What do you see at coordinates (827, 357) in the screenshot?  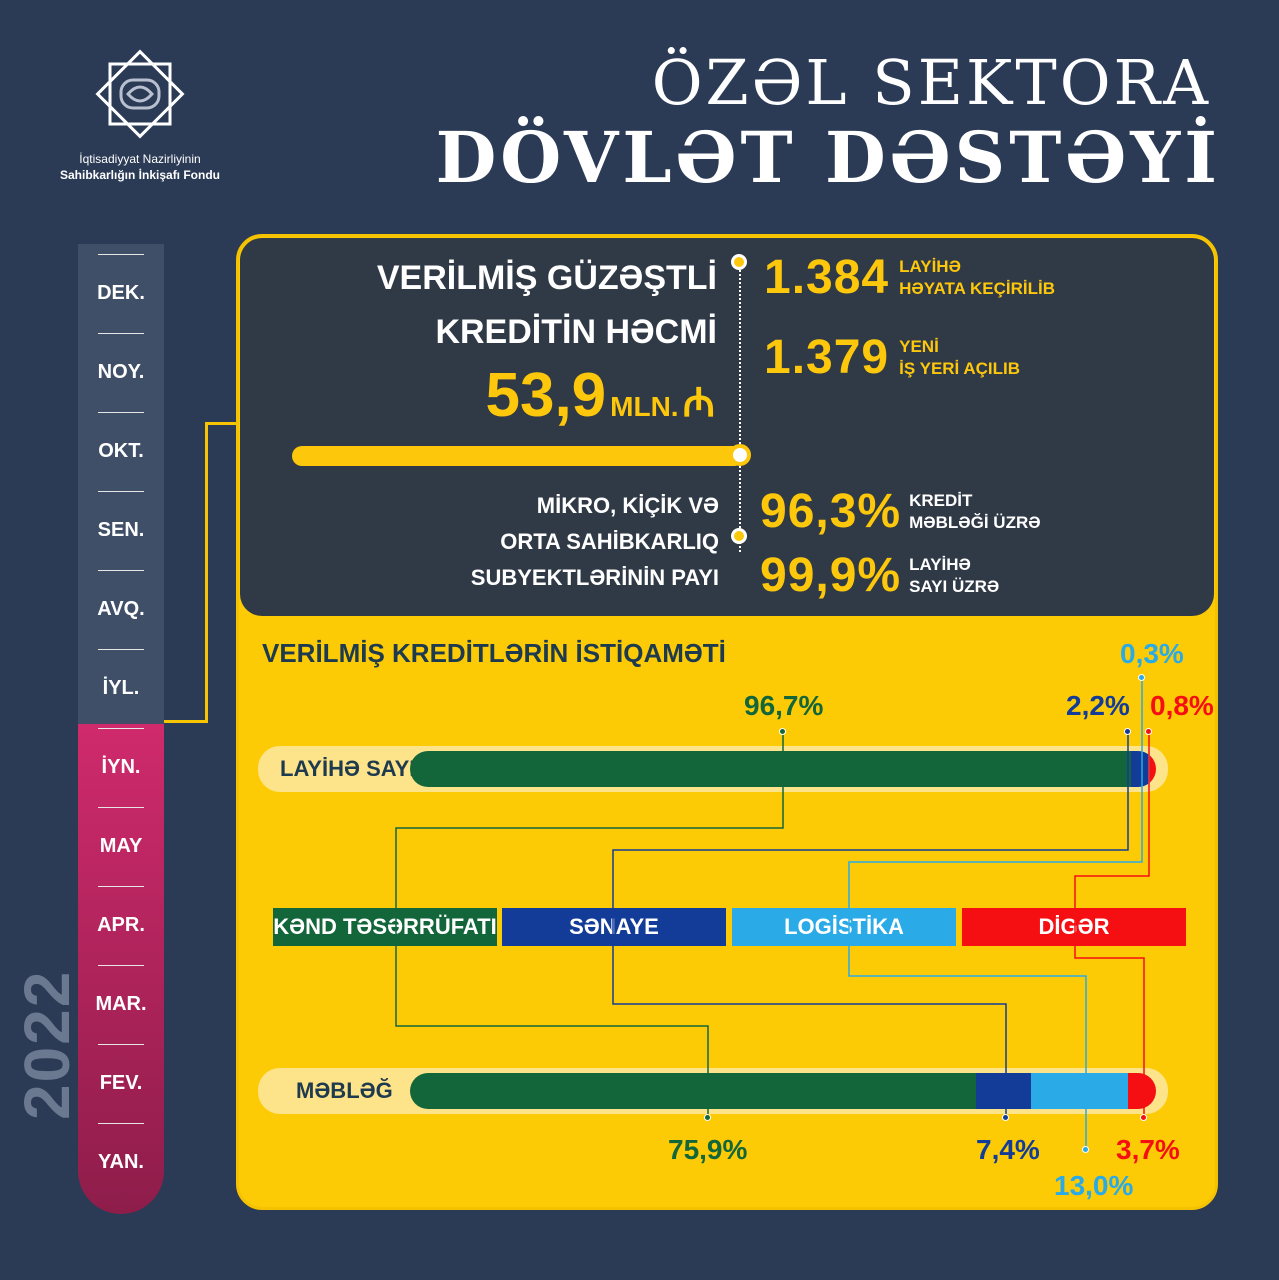 I see `stat-jobs-value: 1.379` at bounding box center [827, 357].